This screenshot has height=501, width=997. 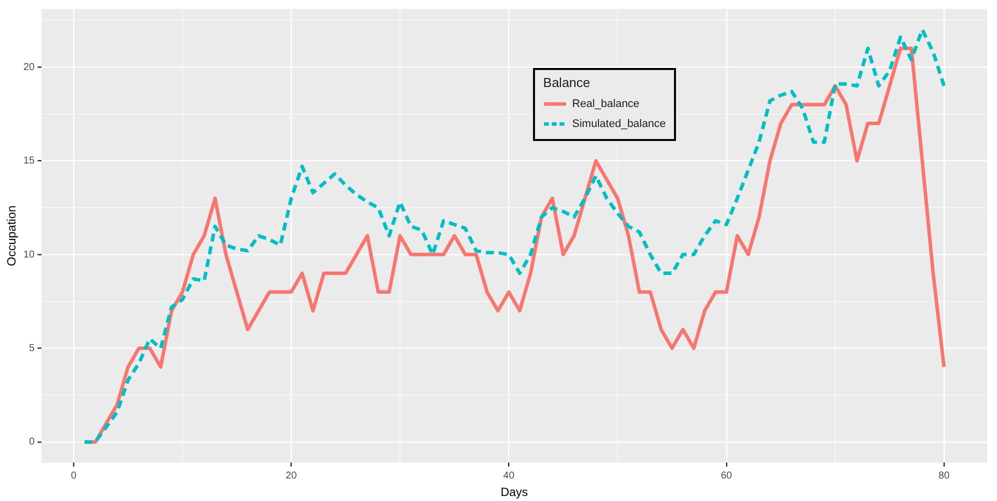 I want to click on y-tick-label: 15, so click(x=29, y=161).